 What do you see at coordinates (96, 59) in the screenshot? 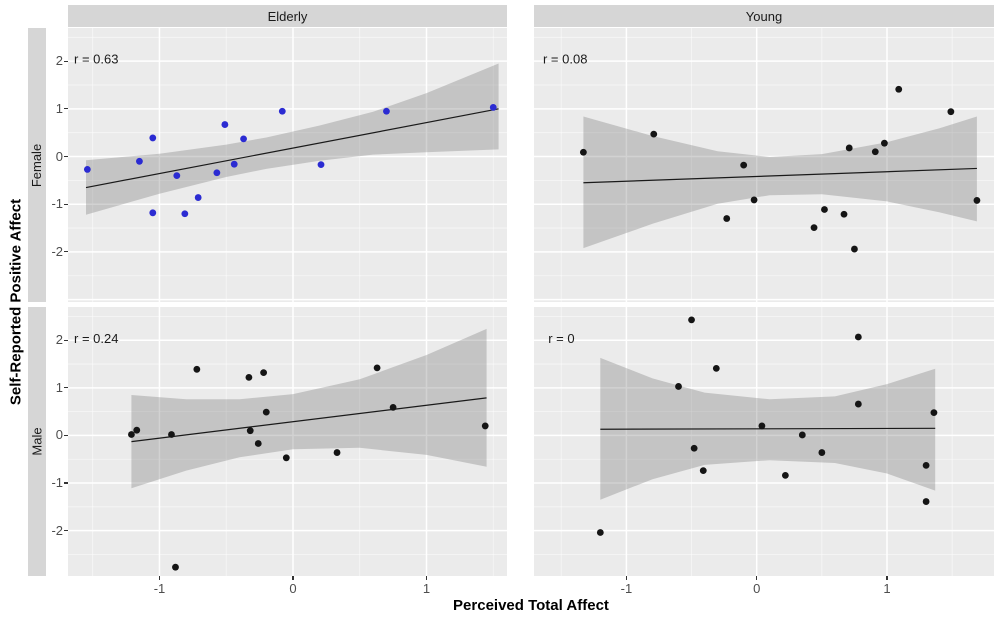
I see `correlation-label: r = 0.63` at bounding box center [96, 59].